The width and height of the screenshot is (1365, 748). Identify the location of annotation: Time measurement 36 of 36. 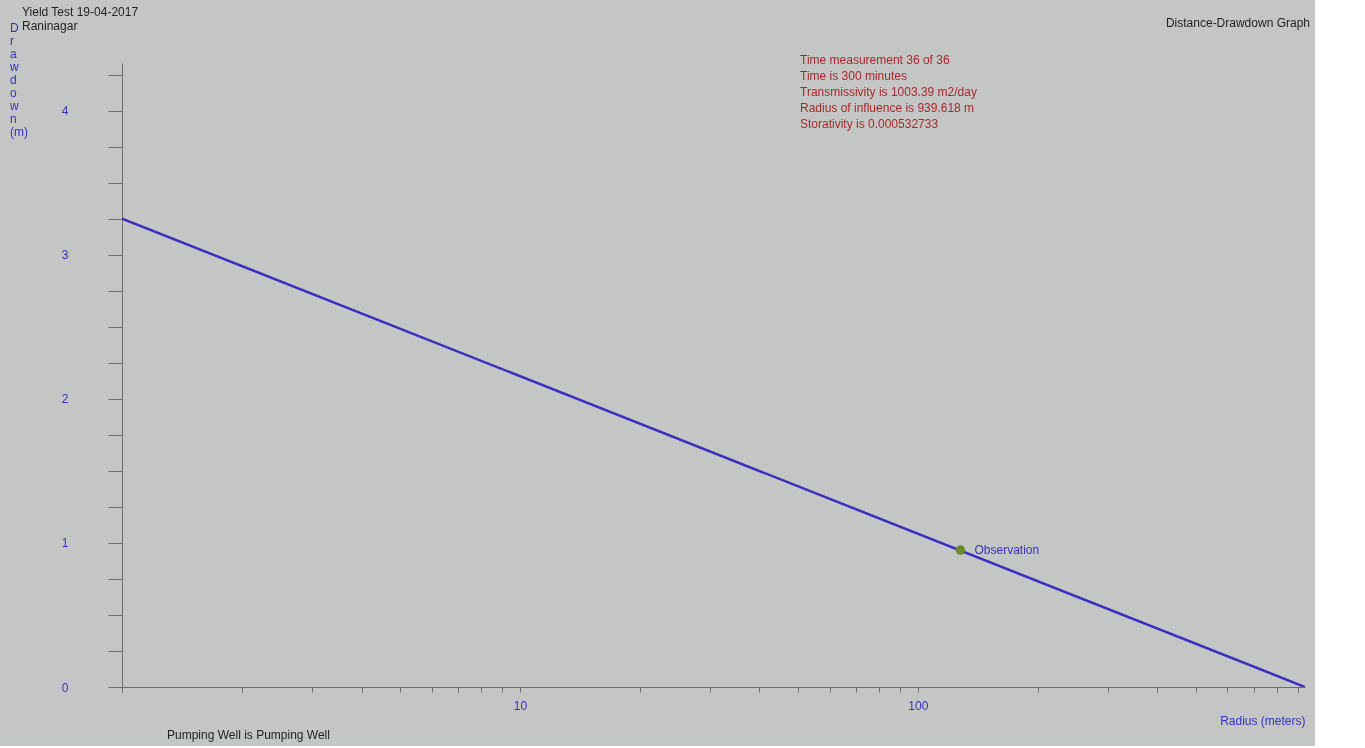
(875, 60).